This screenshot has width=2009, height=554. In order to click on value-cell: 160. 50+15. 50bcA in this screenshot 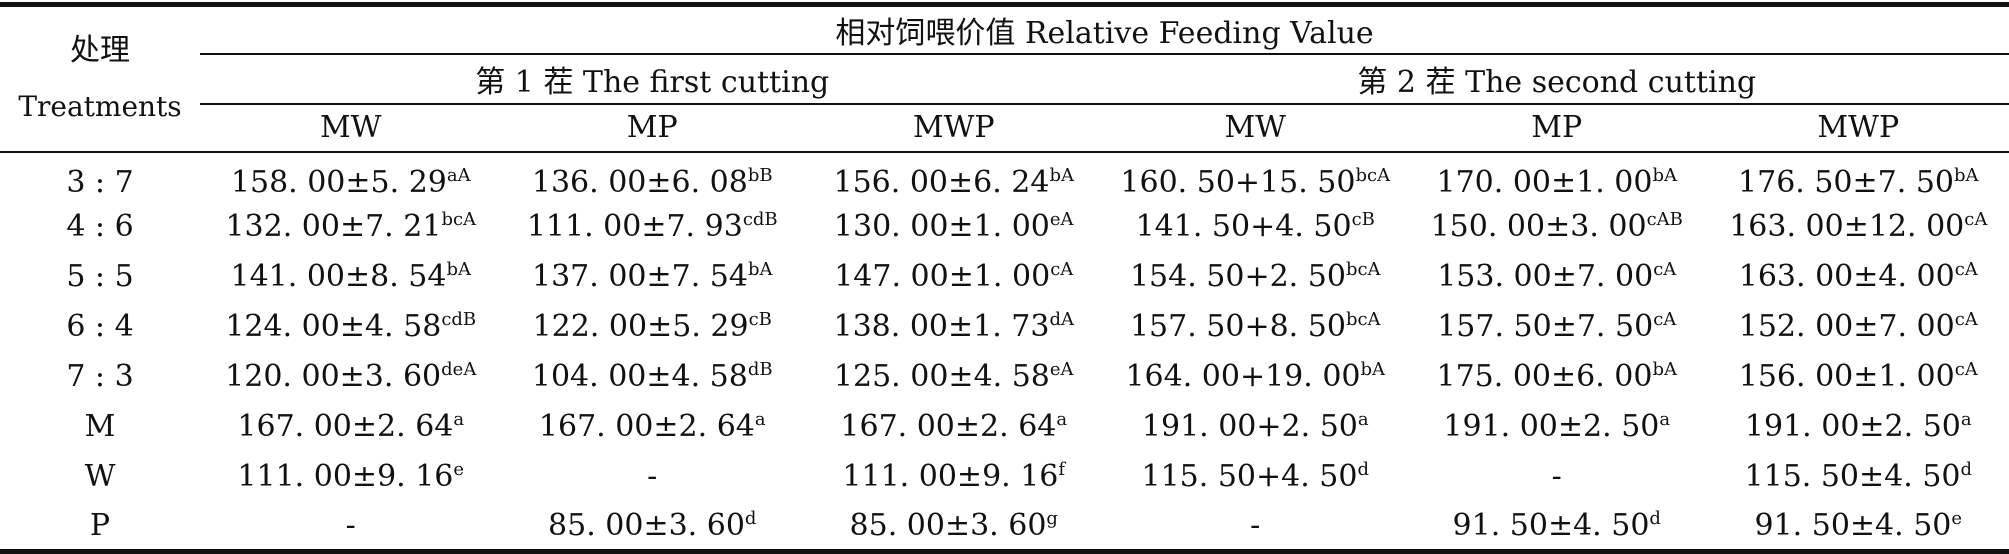, I will do `click(1256, 177)`.